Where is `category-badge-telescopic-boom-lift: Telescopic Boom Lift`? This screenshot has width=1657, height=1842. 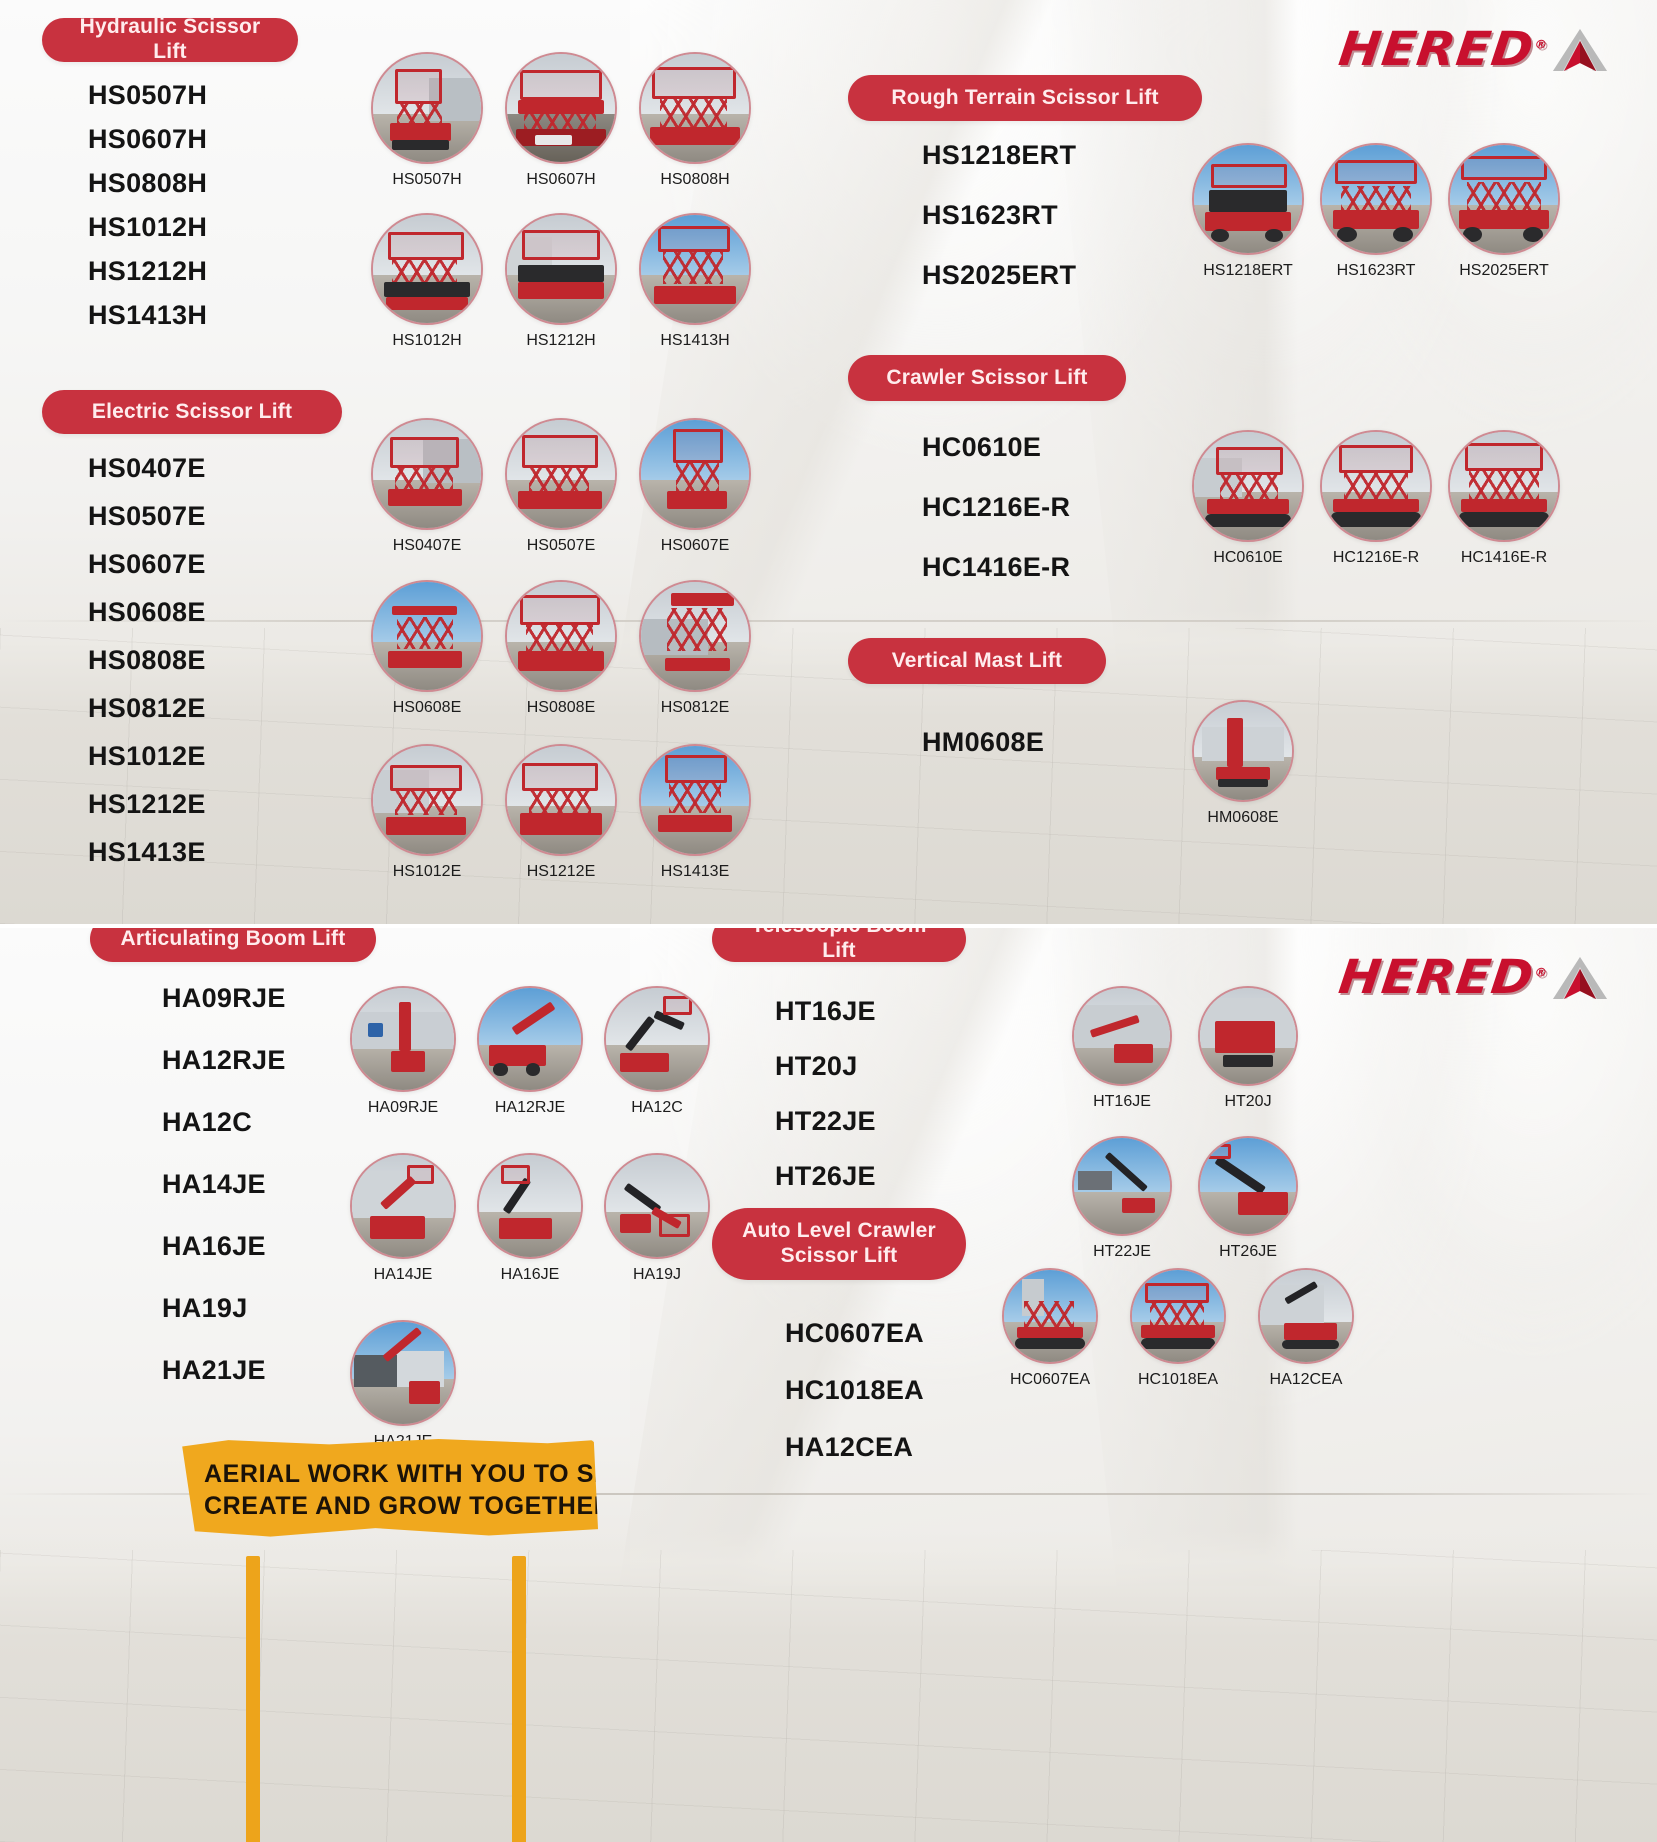
category-badge-telescopic-boom-lift: Telescopic Boom Lift is located at coordinates (839, 945).